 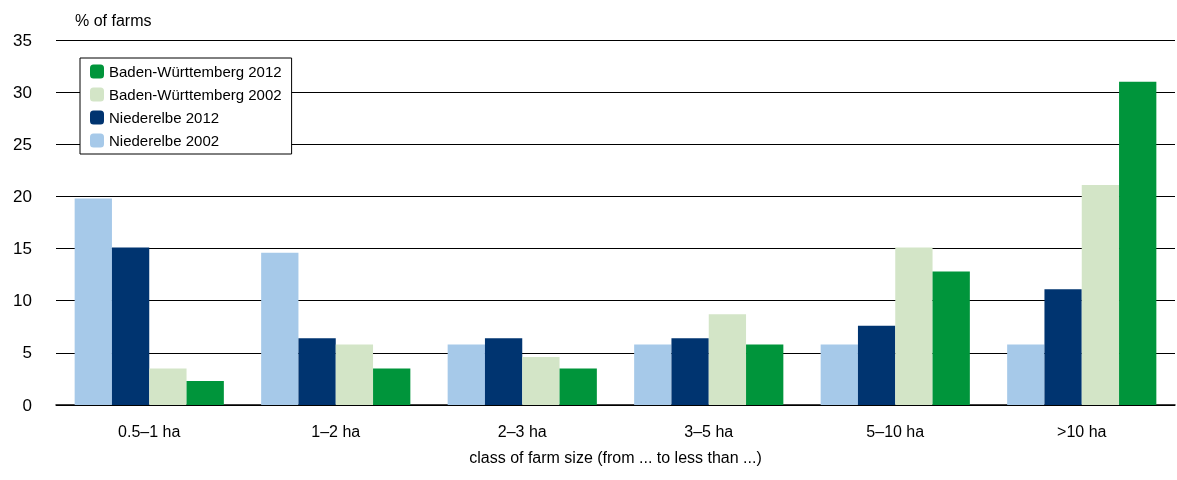 I want to click on y-tick-label: 35, so click(x=22, y=40).